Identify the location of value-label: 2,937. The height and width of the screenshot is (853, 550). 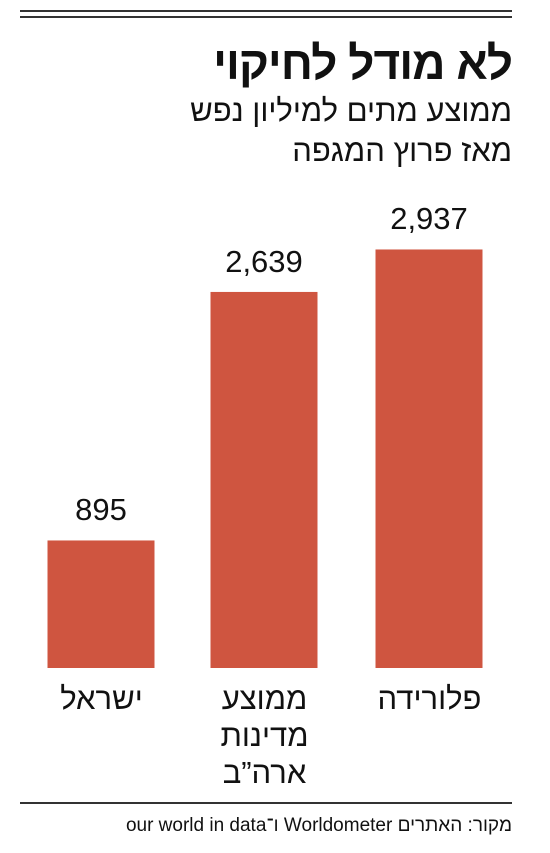
(429, 219).